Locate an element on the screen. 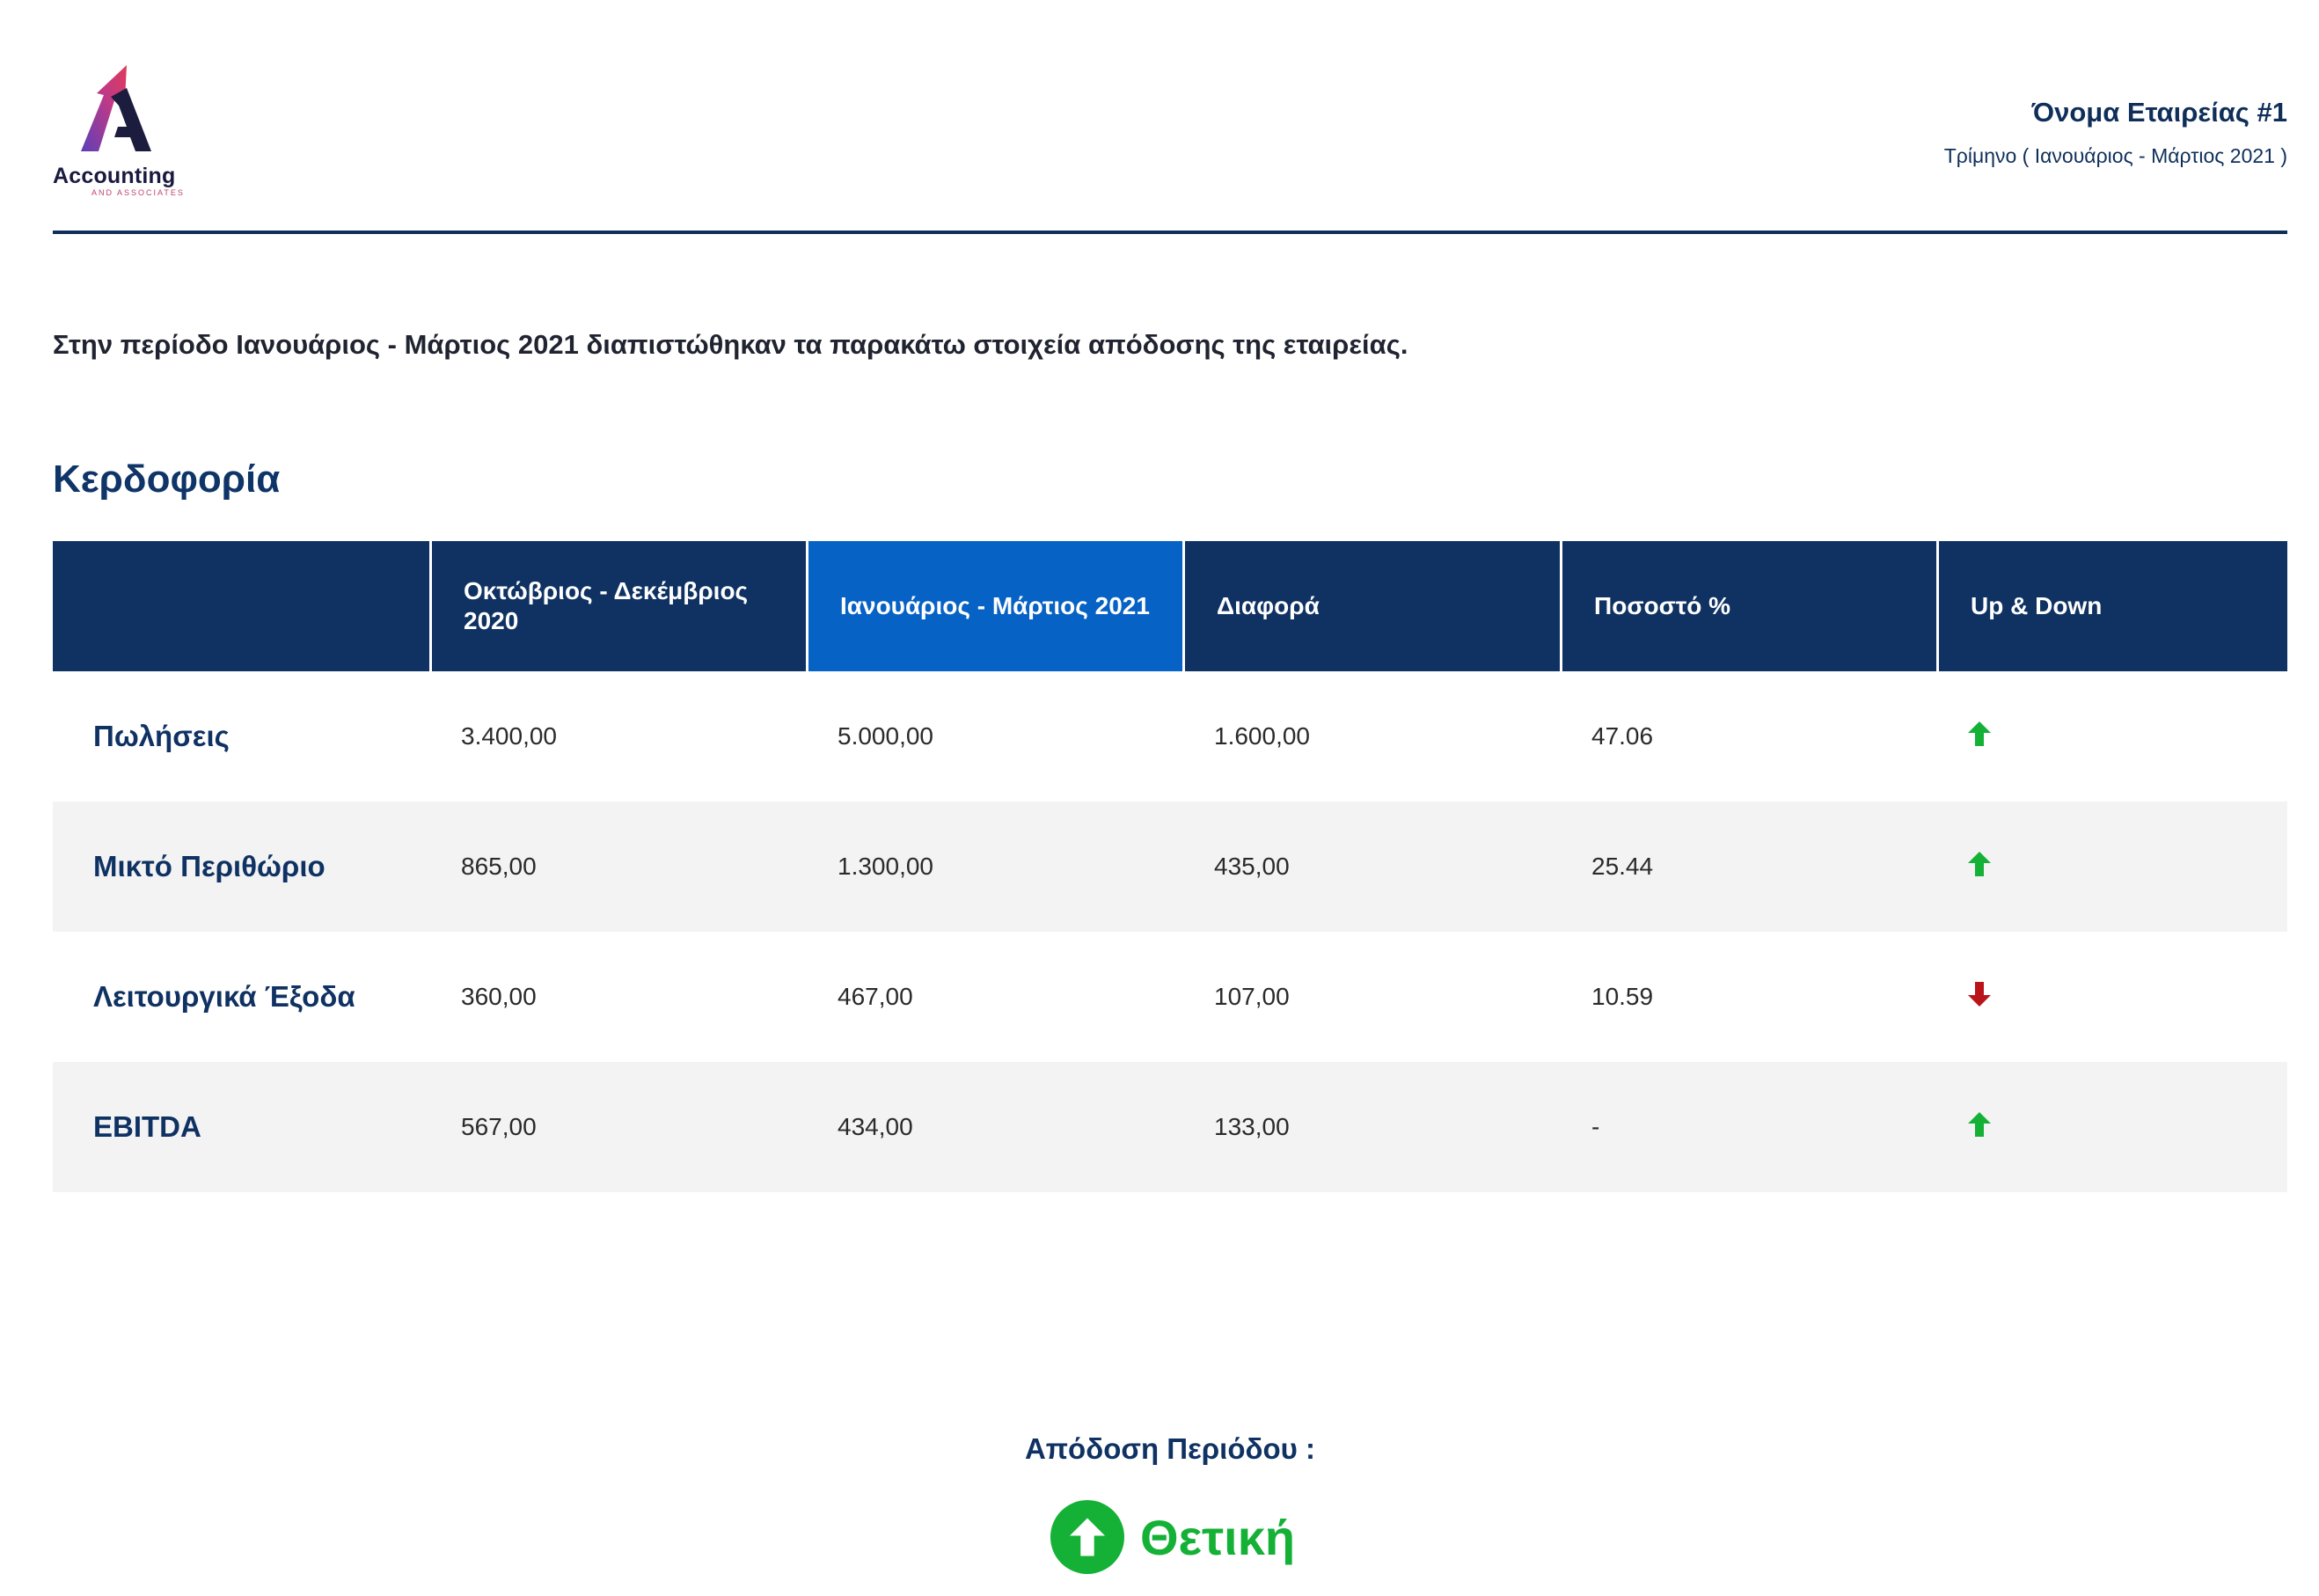 The height and width of the screenshot is (1596, 2319). company-name: Όνομα Εταιρείας #1 is located at coordinates (2159, 113).